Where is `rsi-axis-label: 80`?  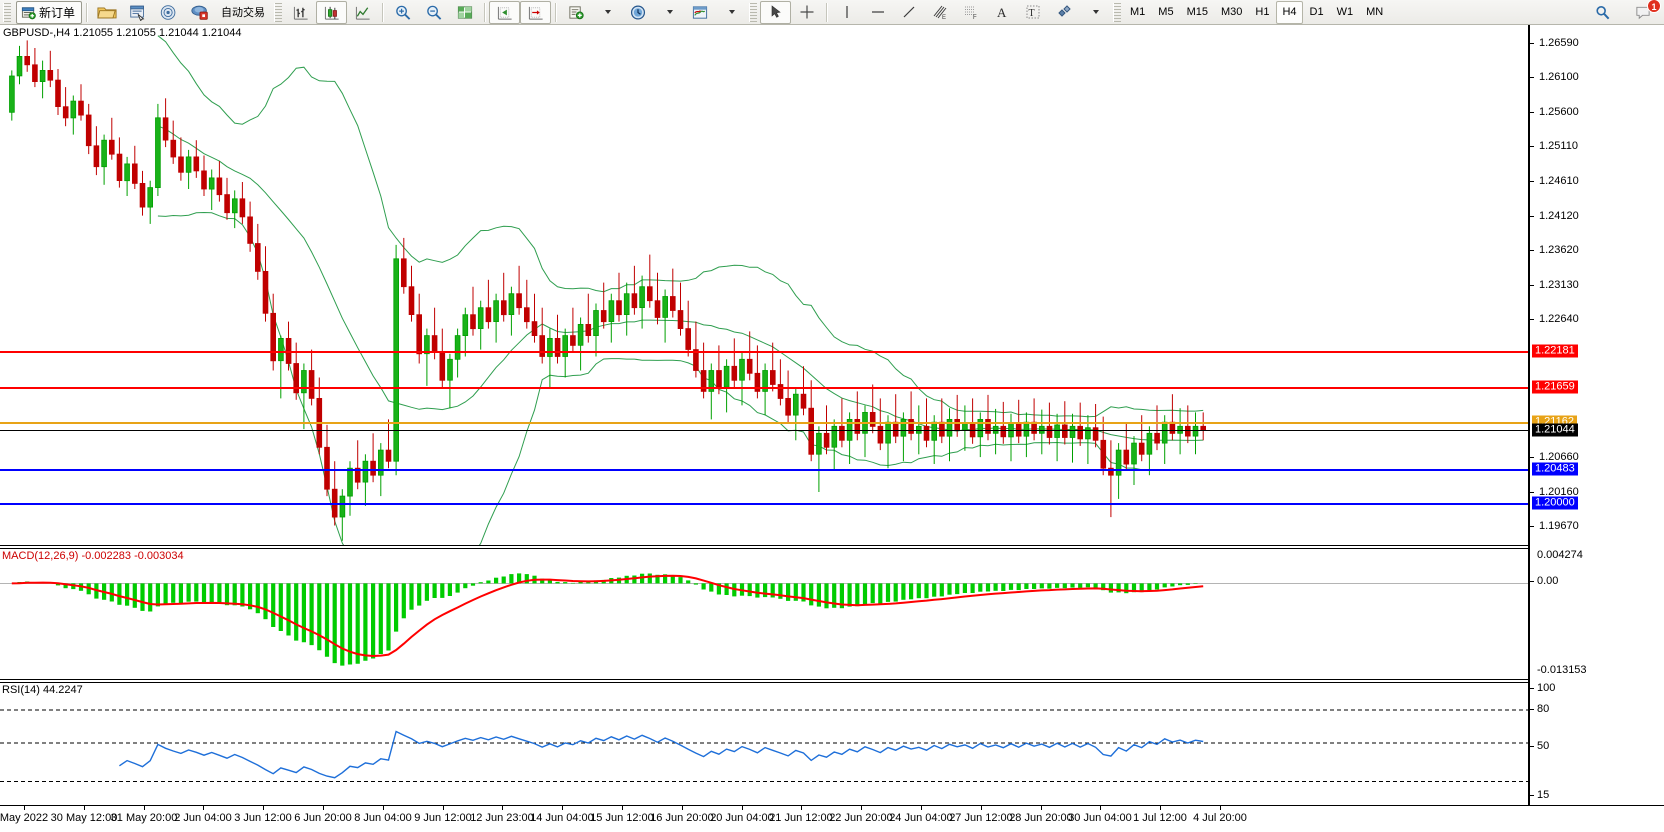 rsi-axis-label: 80 is located at coordinates (1543, 709).